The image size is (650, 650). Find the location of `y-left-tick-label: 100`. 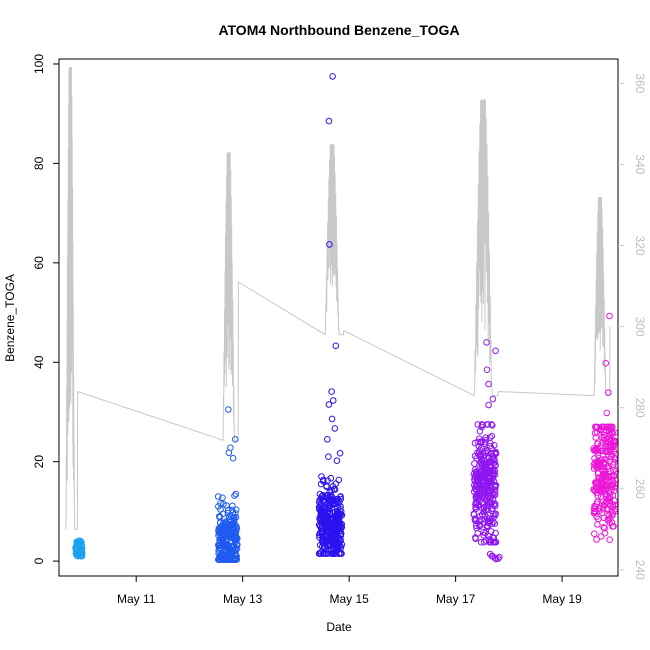

y-left-tick-label: 100 is located at coordinates (39, 64).